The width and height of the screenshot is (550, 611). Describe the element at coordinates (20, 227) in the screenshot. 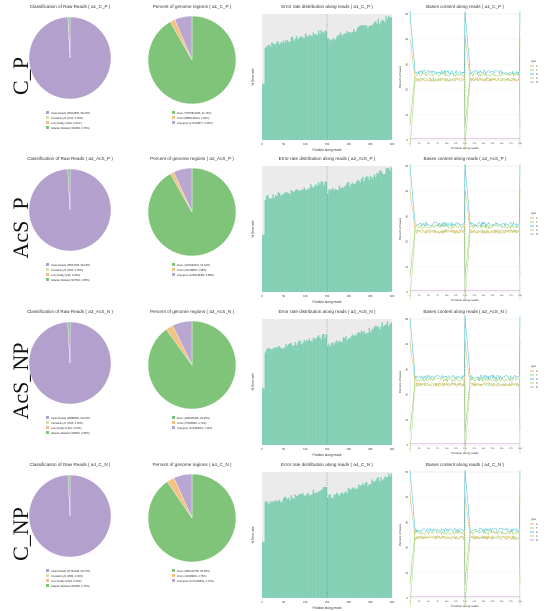

I see `sample-label: AcS_P` at that location.